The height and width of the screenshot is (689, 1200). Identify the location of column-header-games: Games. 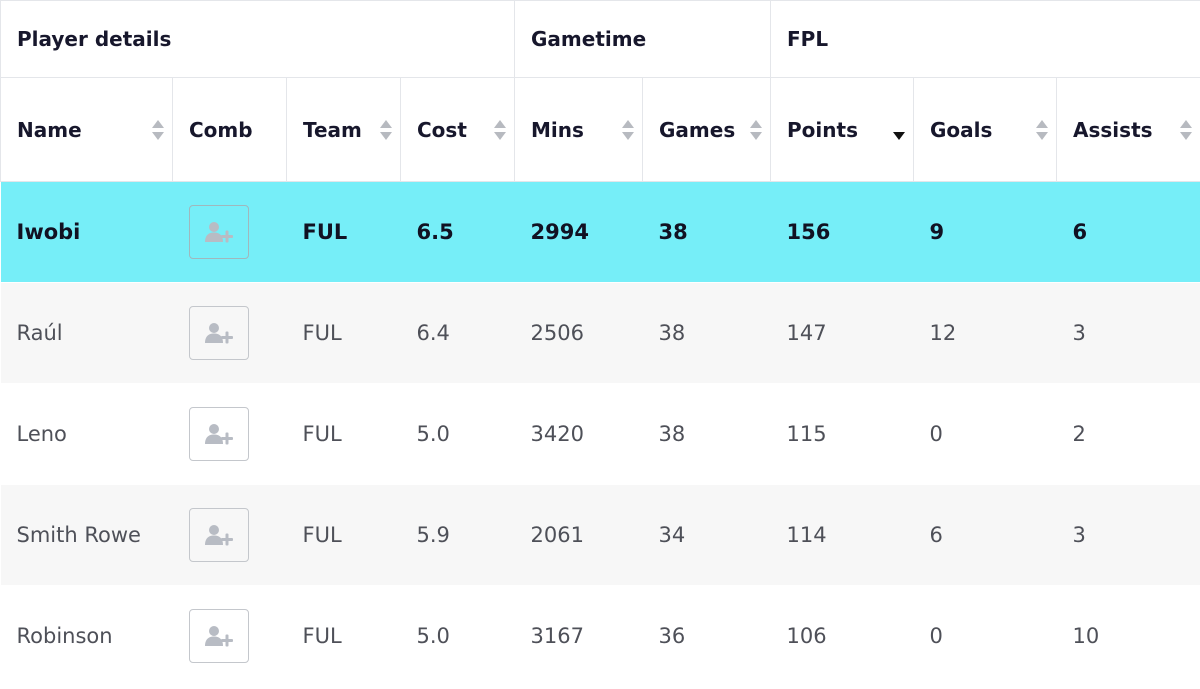
(706, 129).